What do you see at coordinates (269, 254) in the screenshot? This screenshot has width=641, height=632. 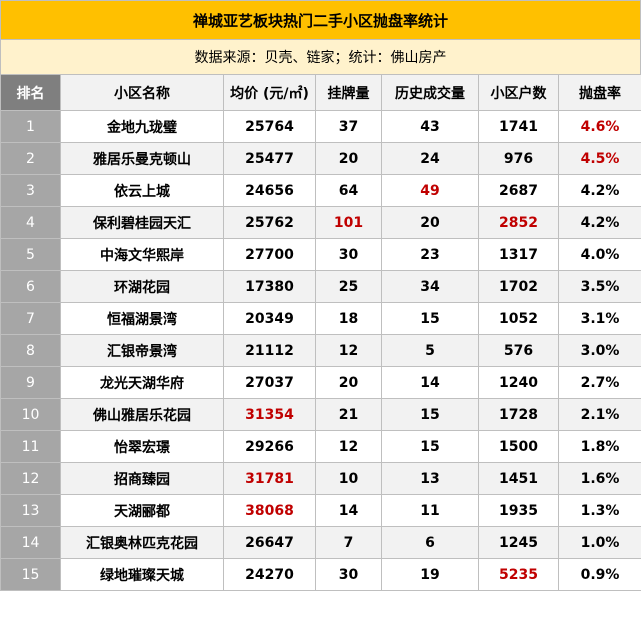 I see `price-cell: 27700` at bounding box center [269, 254].